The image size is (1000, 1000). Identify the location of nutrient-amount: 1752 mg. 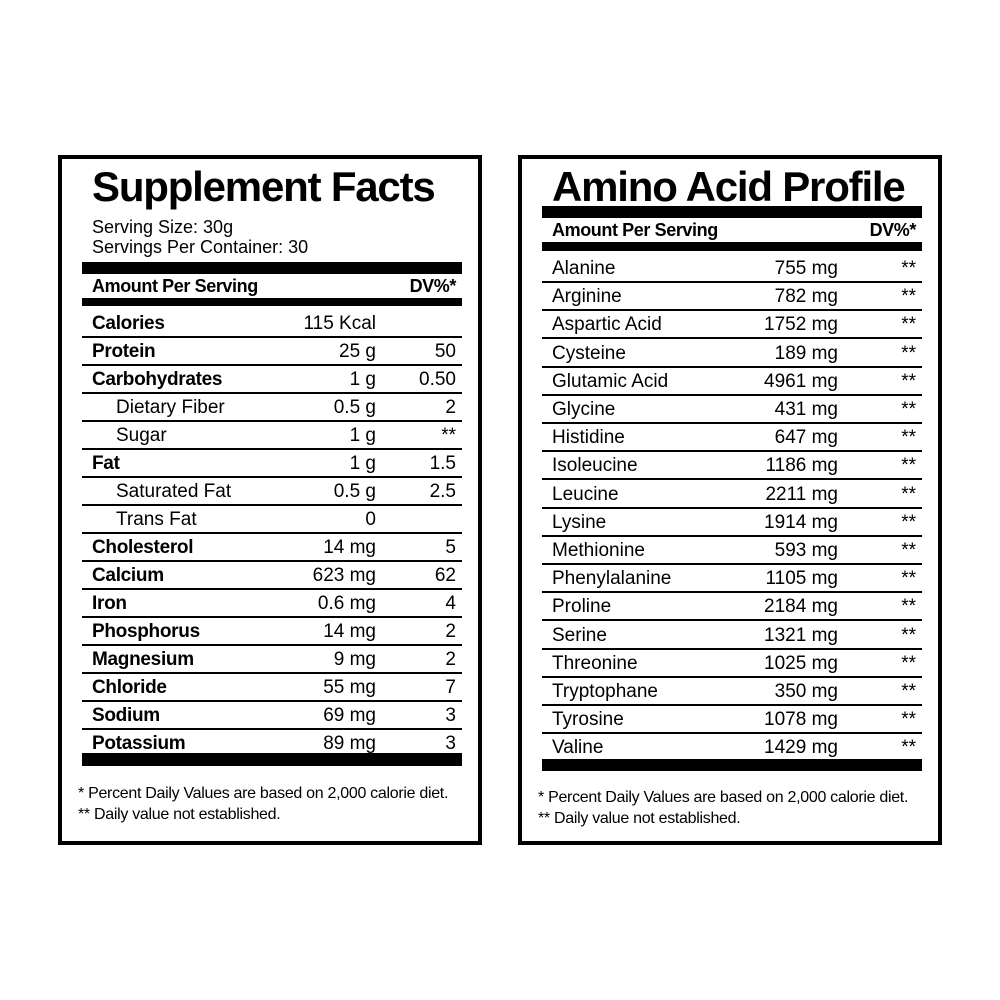
(801, 325).